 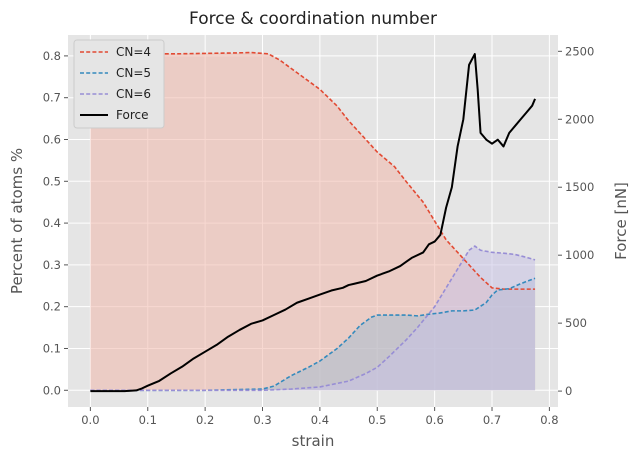 I want to click on y-tick-label: 0.0, so click(x=52, y=390).